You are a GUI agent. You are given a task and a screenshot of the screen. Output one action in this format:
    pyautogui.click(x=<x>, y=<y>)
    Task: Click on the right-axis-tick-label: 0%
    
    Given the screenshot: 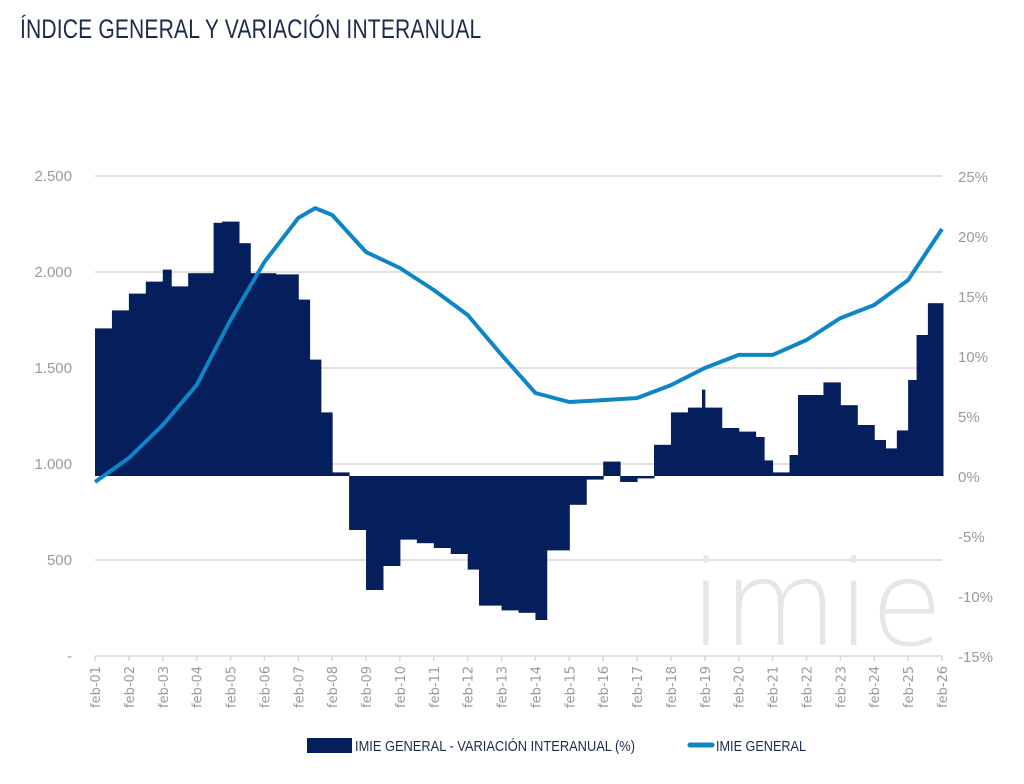 What is the action you would take?
    pyautogui.click(x=969, y=477)
    